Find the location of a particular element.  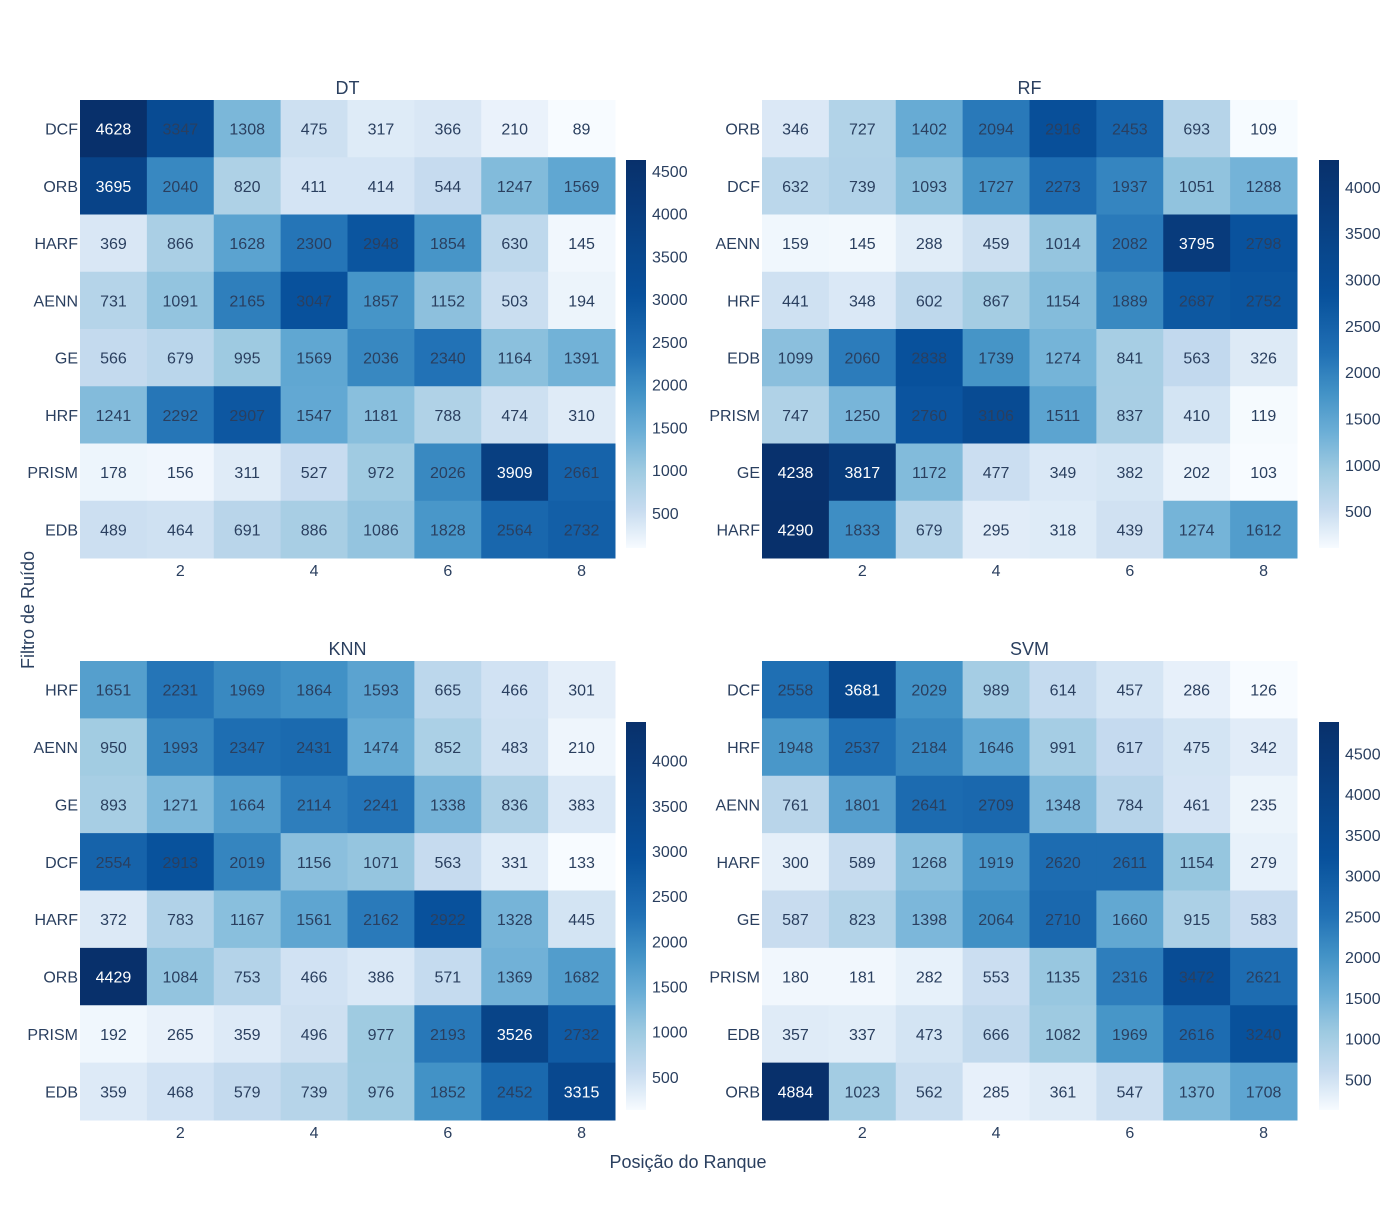

cell-value-label: 439 is located at coordinates (1129, 530).